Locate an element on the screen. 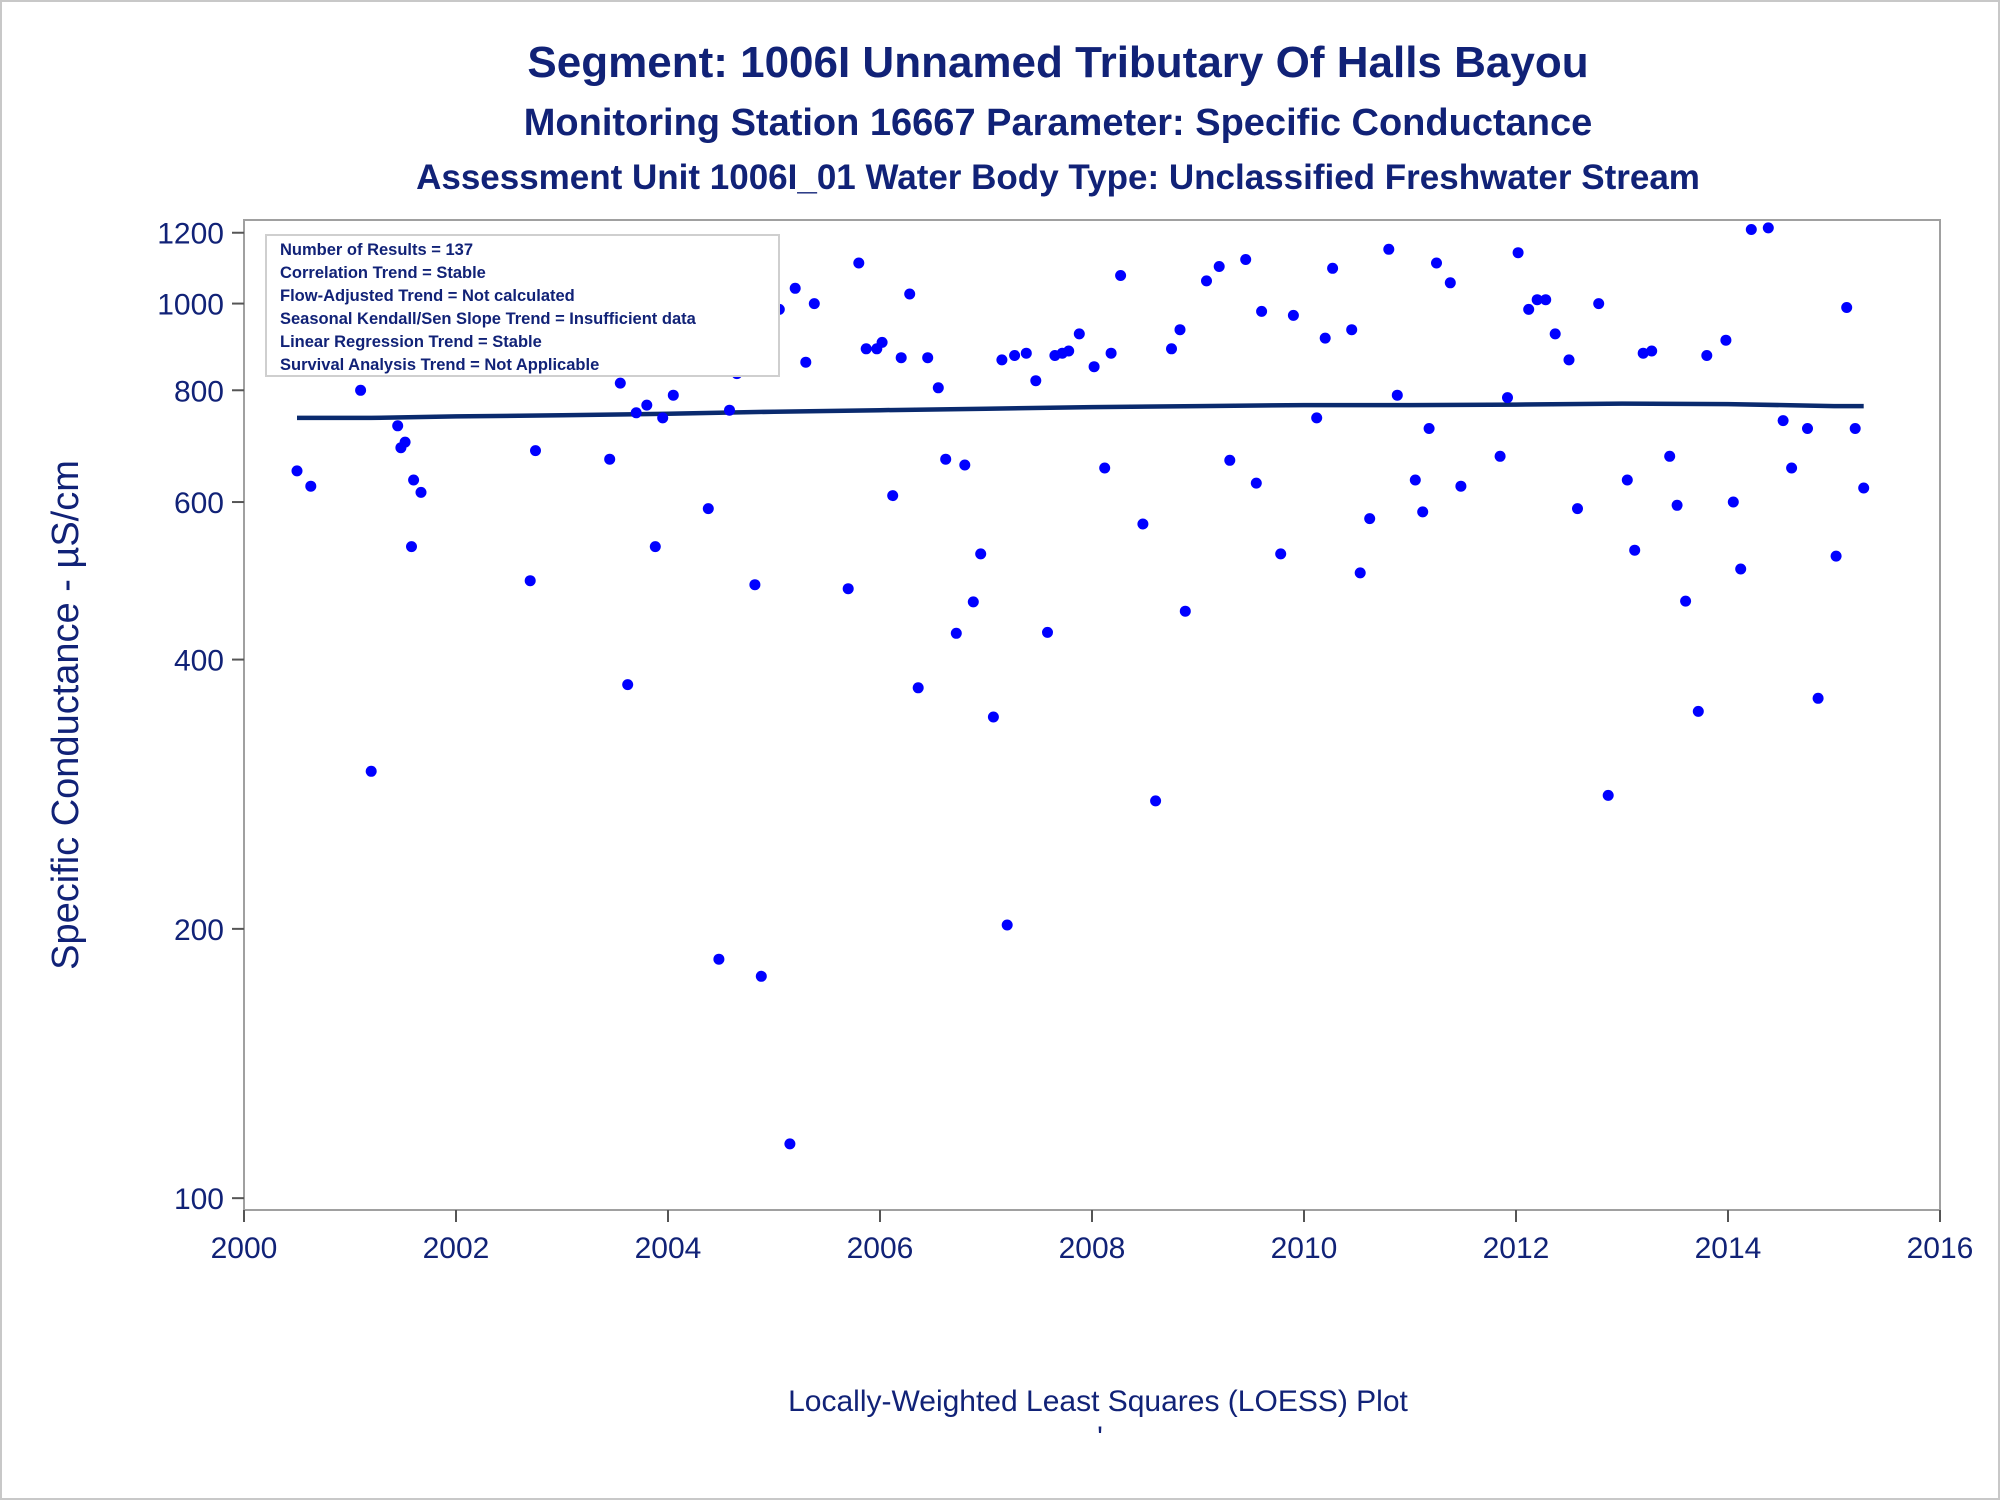 The image size is (2000, 1500). x-tick-label: 2006 is located at coordinates (880, 1248).